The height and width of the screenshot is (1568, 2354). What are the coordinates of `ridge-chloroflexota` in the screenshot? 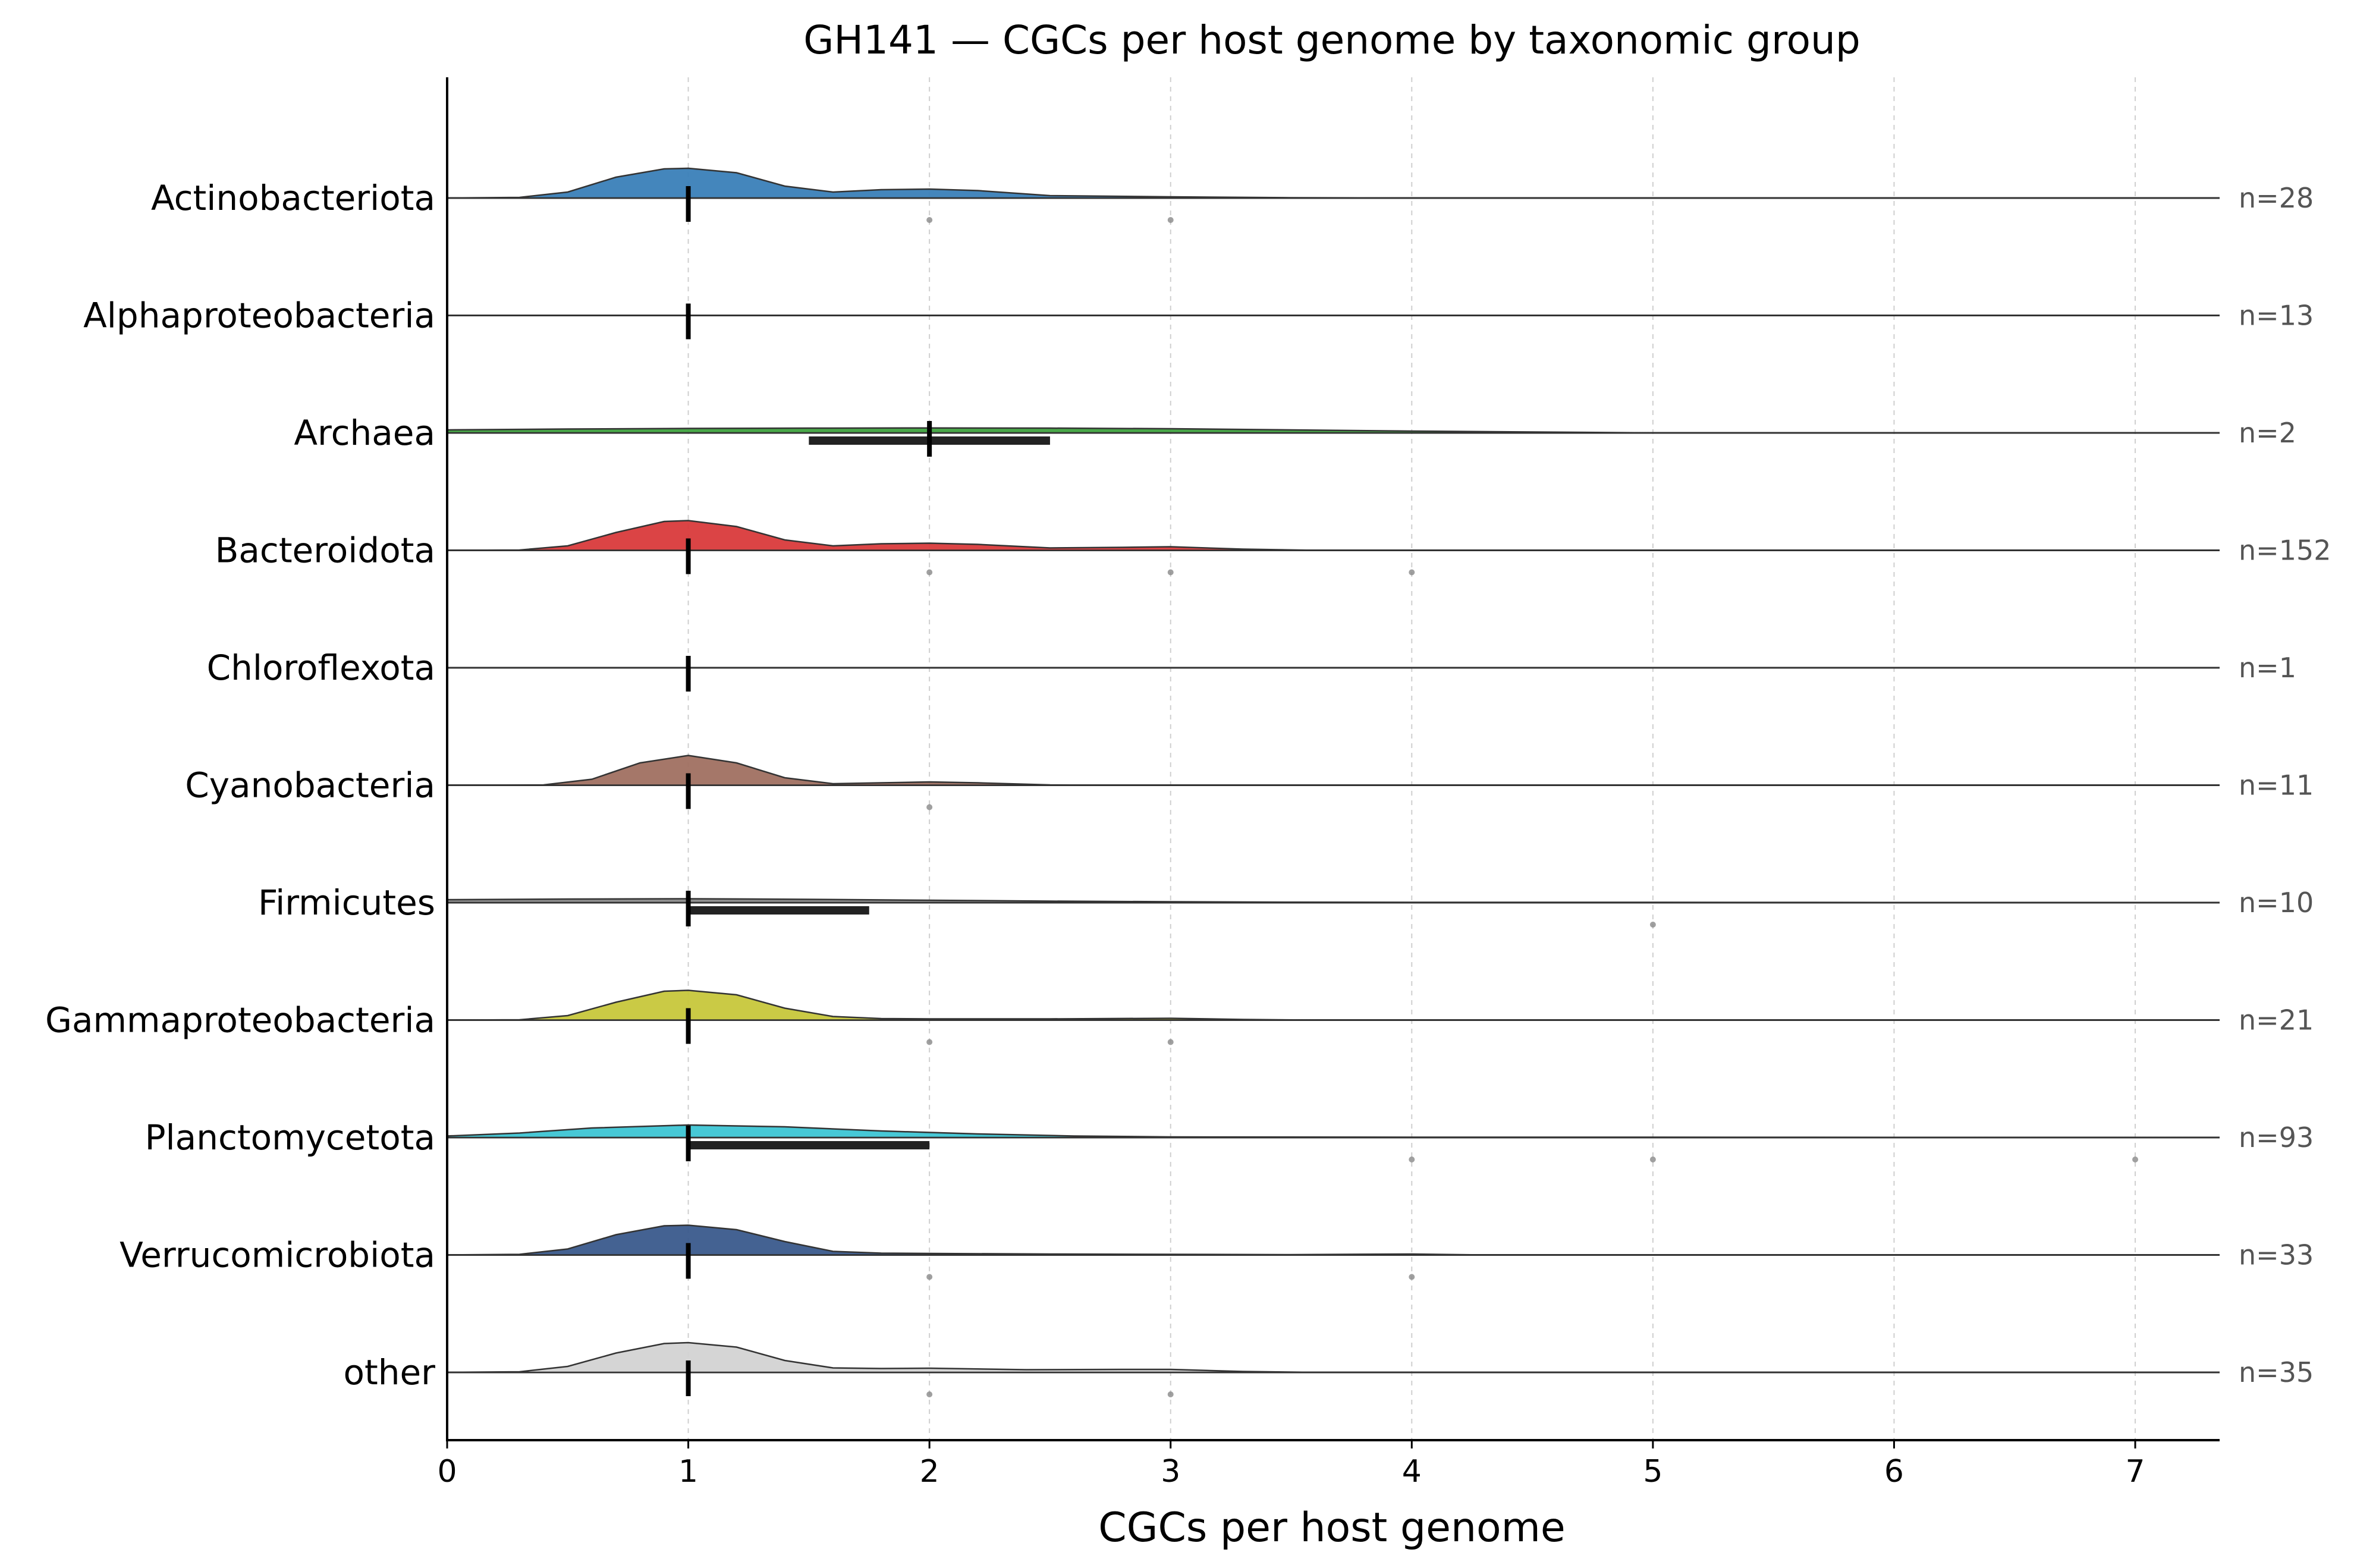 It's located at (1333, 674).